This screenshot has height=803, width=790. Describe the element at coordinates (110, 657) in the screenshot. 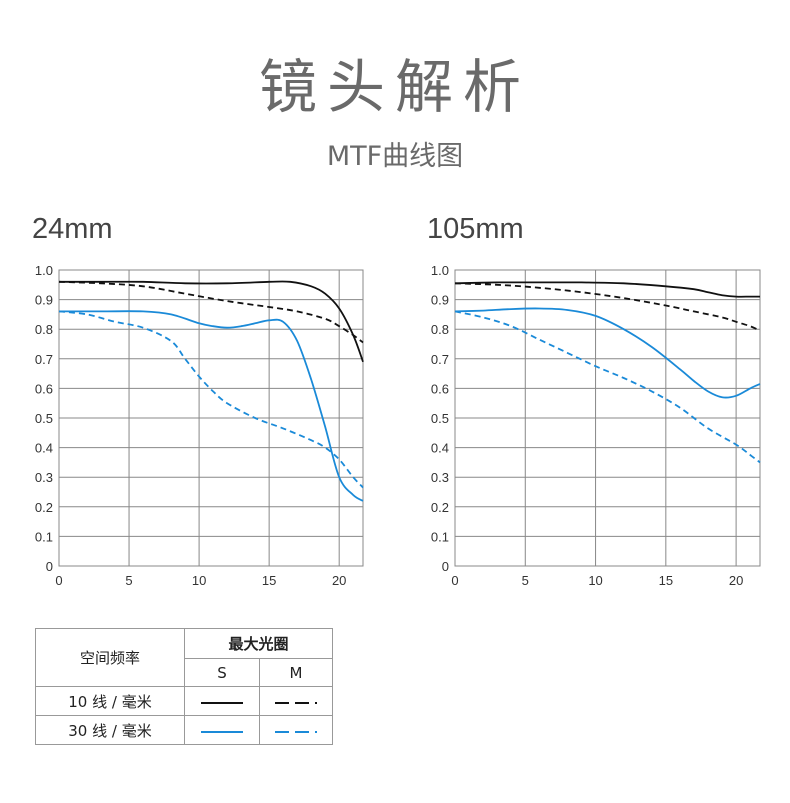

I see `legend-header-frequency: 空间频率` at that location.